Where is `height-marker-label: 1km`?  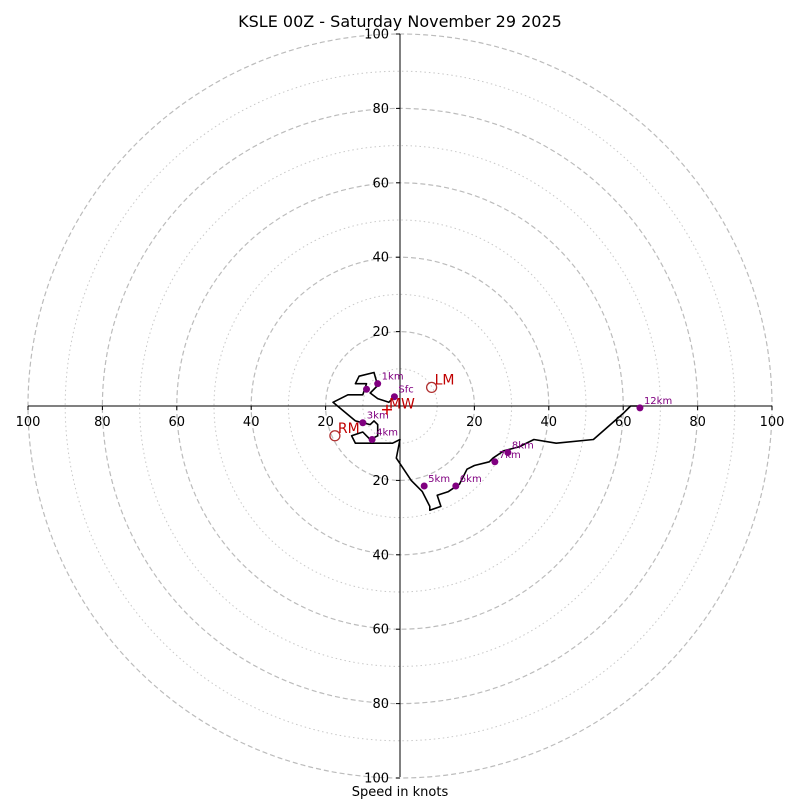 height-marker-label: 1km is located at coordinates (393, 377).